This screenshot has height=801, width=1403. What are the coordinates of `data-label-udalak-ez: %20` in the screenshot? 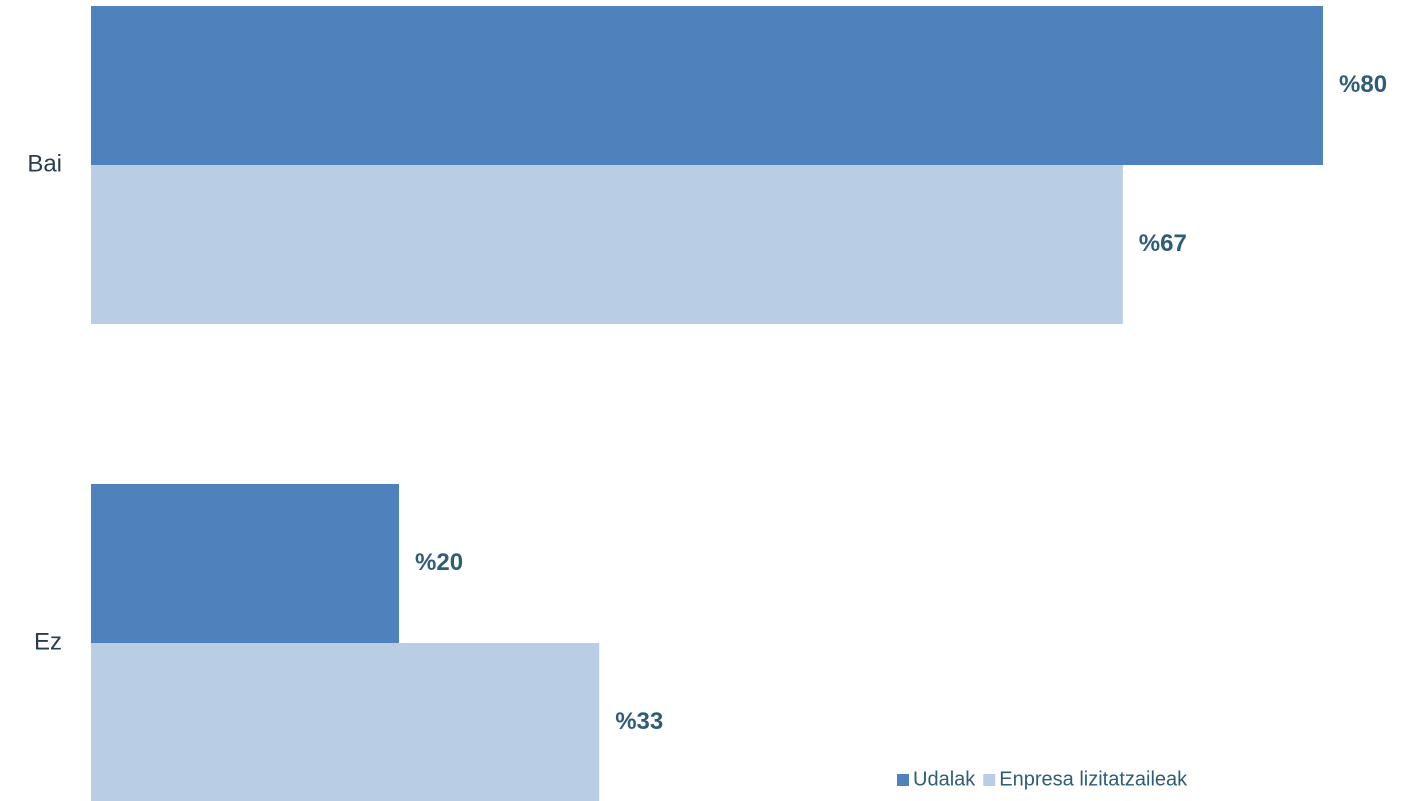 It's located at (439, 562).